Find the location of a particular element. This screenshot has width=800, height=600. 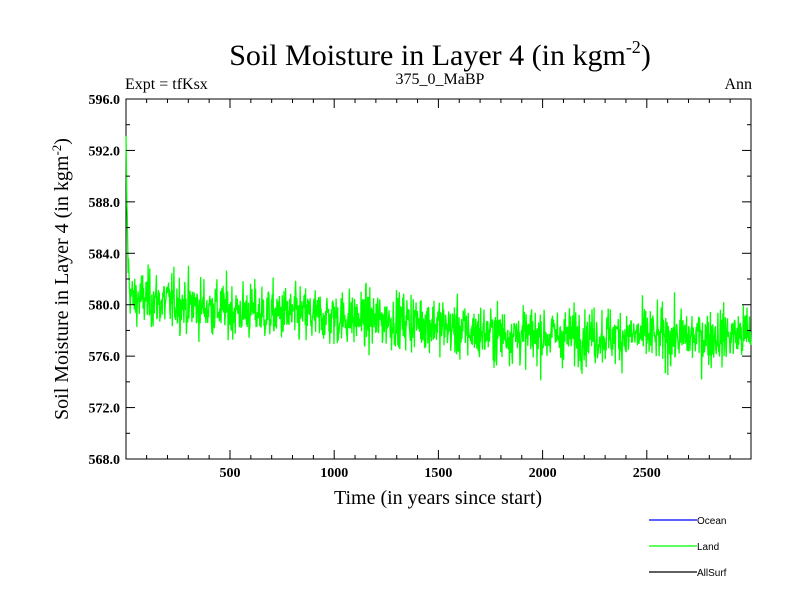

legend-label-allsurf: AllSurf is located at coordinates (712, 573).